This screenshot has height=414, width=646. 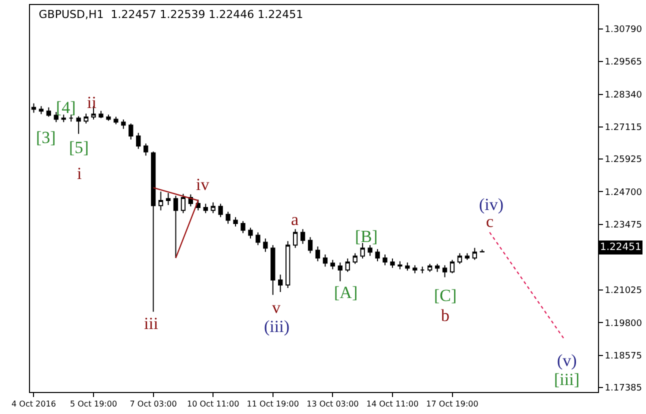 I want to click on y-tick-label: 1.29565, so click(x=623, y=63).